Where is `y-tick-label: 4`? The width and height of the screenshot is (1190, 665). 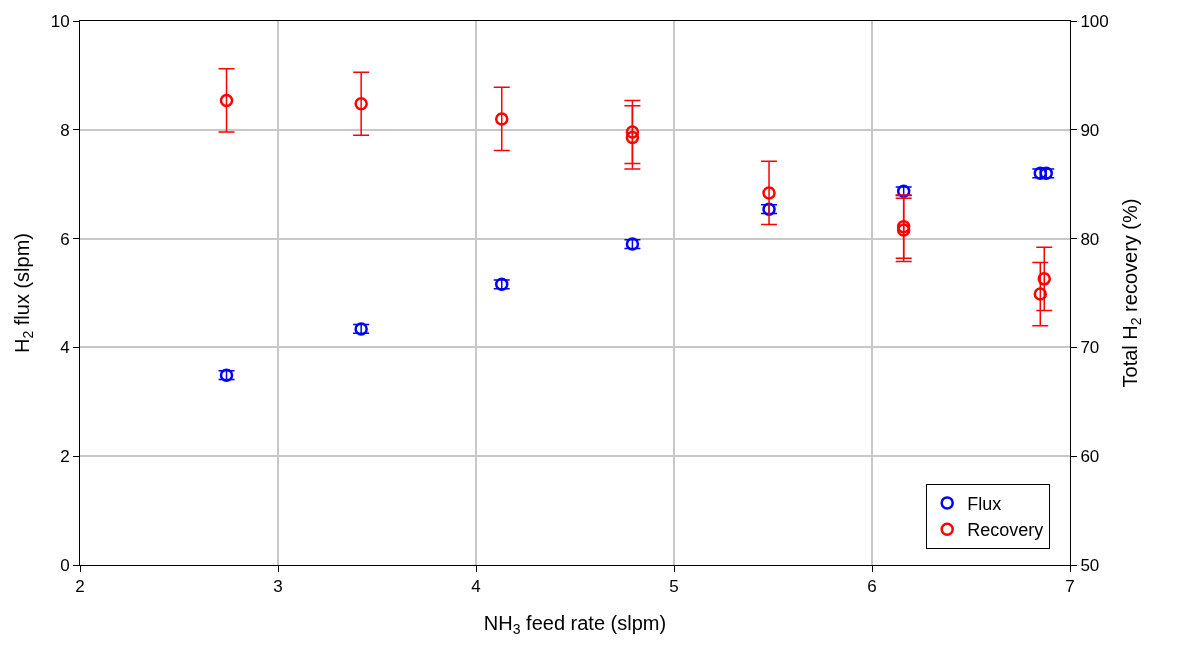 y-tick-label: 4 is located at coordinates (65, 348).